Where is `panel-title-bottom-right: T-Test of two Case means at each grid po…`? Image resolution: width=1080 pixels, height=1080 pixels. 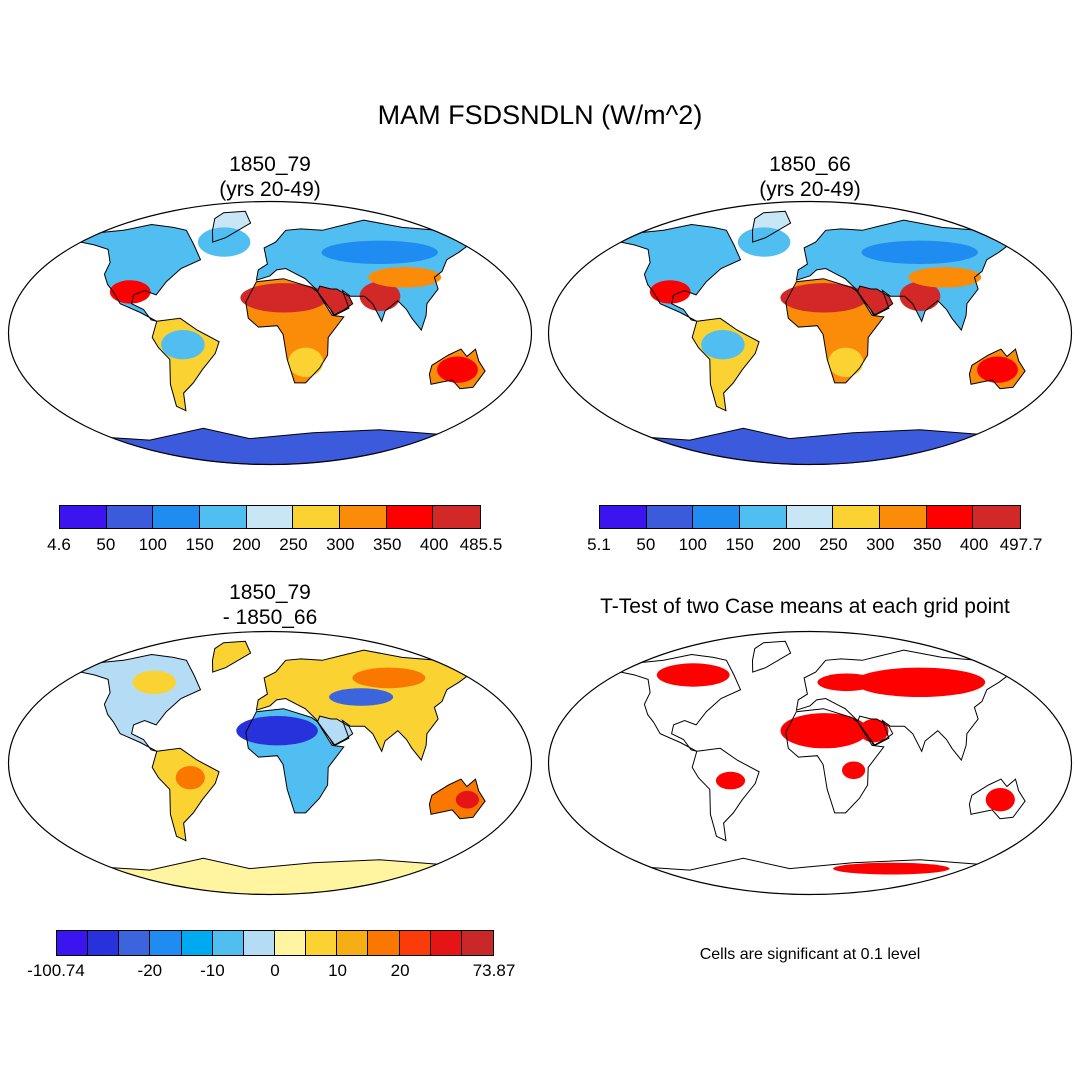 panel-title-bottom-right: T-Test of two Case means at each grid po… is located at coordinates (805, 606).